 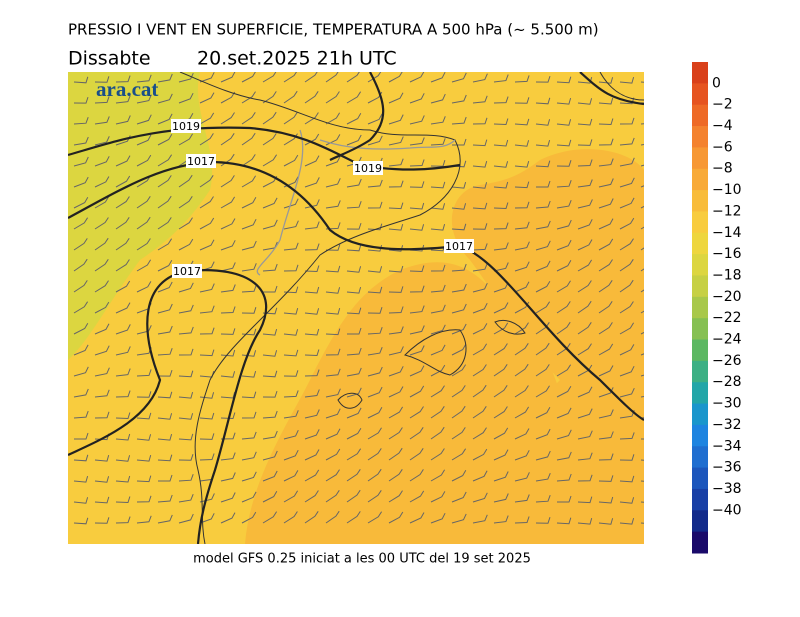 What do you see at coordinates (727, 318) in the screenshot?
I see `colorbar-label: −22` at bounding box center [727, 318].